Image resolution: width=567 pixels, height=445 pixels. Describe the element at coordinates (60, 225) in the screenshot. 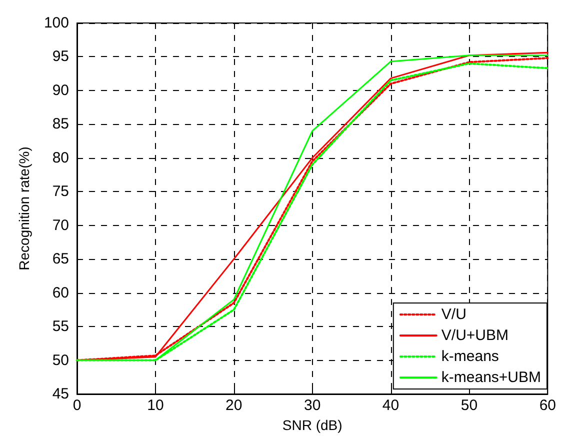

I see `y-tick-label: 70` at that location.